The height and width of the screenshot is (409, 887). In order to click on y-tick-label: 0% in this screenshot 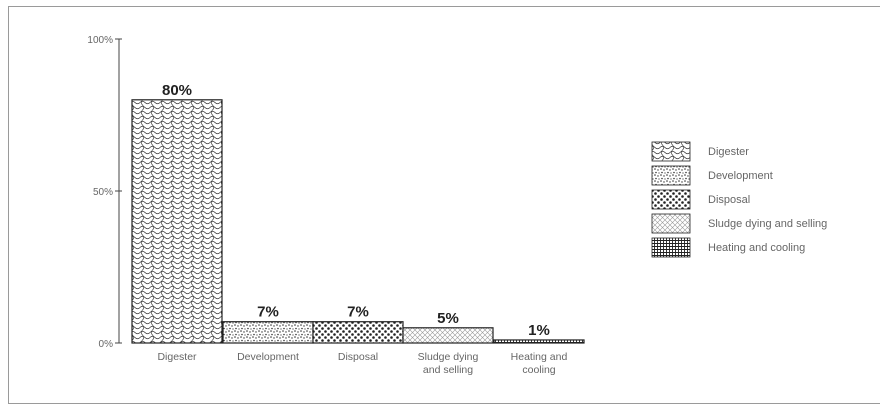, I will do `click(106, 344)`.